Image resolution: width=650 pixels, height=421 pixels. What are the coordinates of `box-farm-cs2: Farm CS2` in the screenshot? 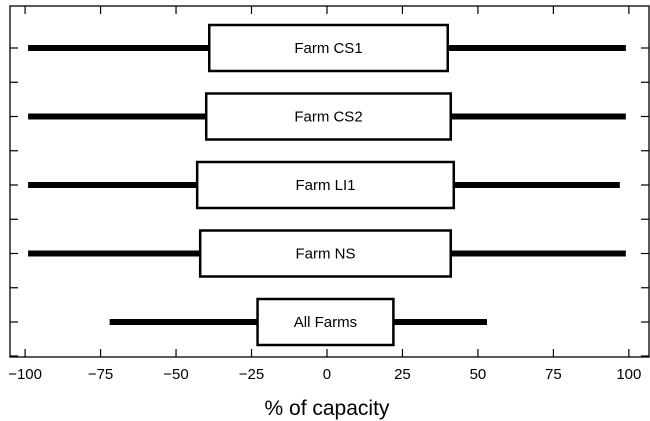 It's located at (327, 116).